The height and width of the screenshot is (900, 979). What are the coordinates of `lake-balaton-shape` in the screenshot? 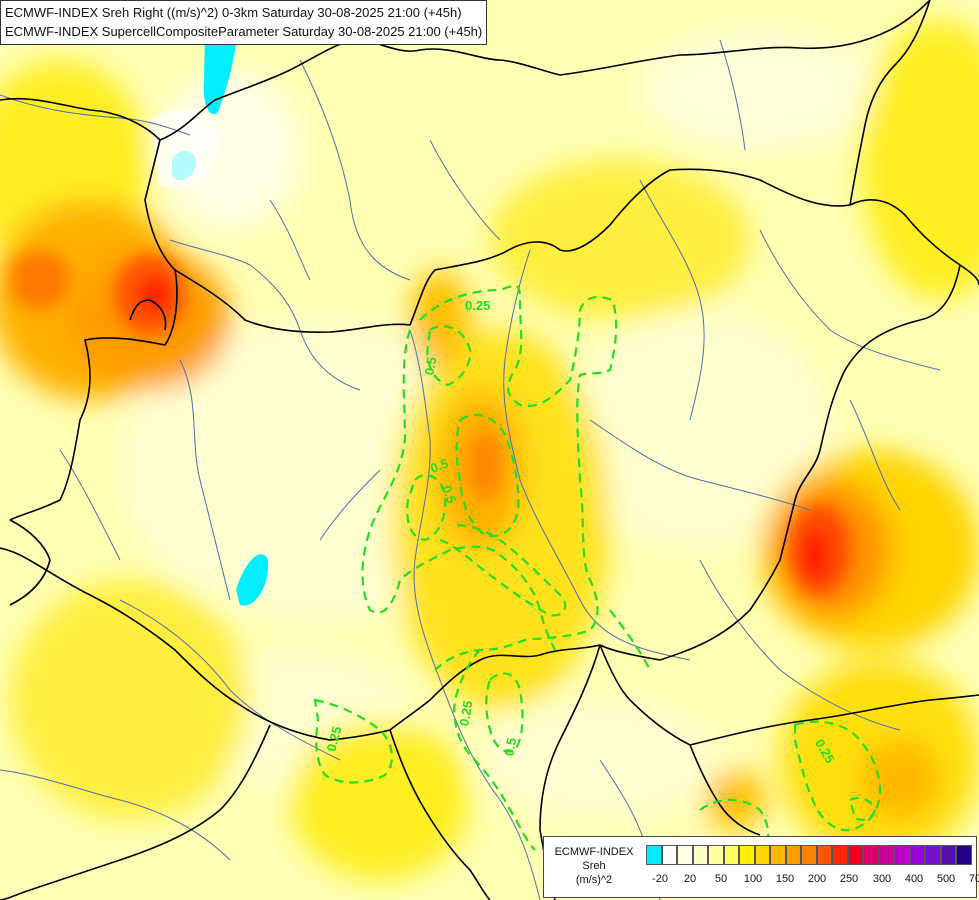 It's located at (252, 580).